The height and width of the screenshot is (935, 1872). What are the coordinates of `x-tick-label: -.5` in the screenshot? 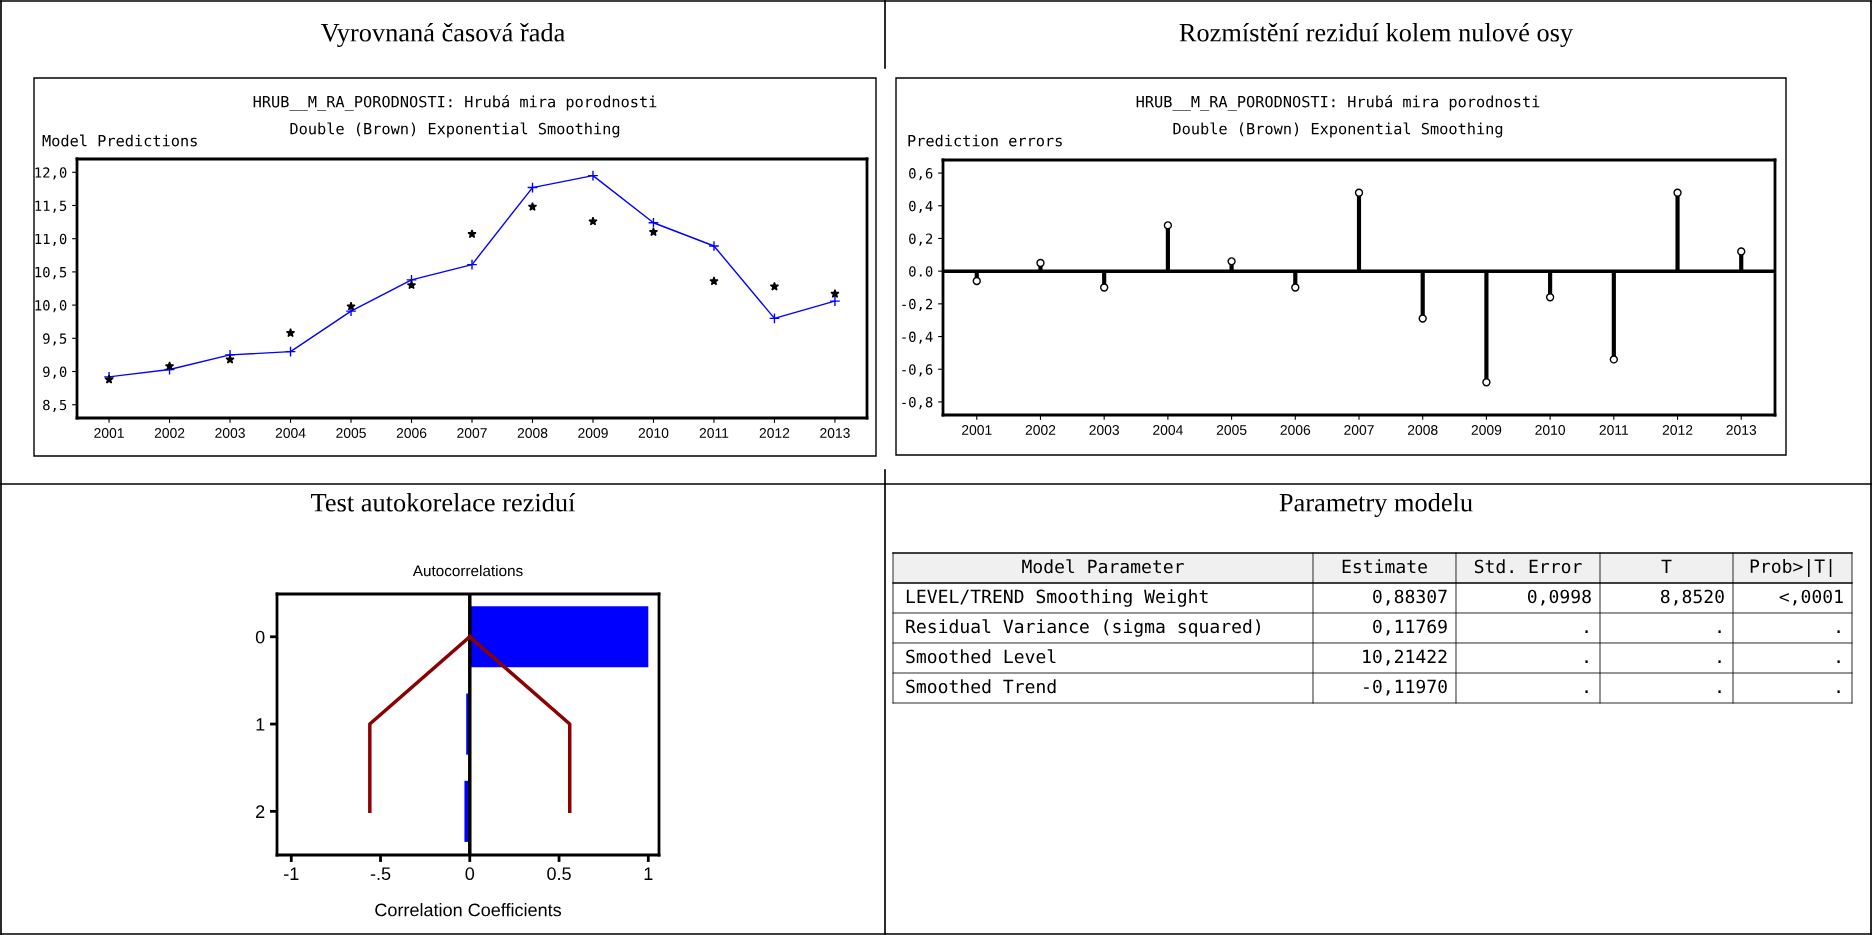 It's located at (380, 874).